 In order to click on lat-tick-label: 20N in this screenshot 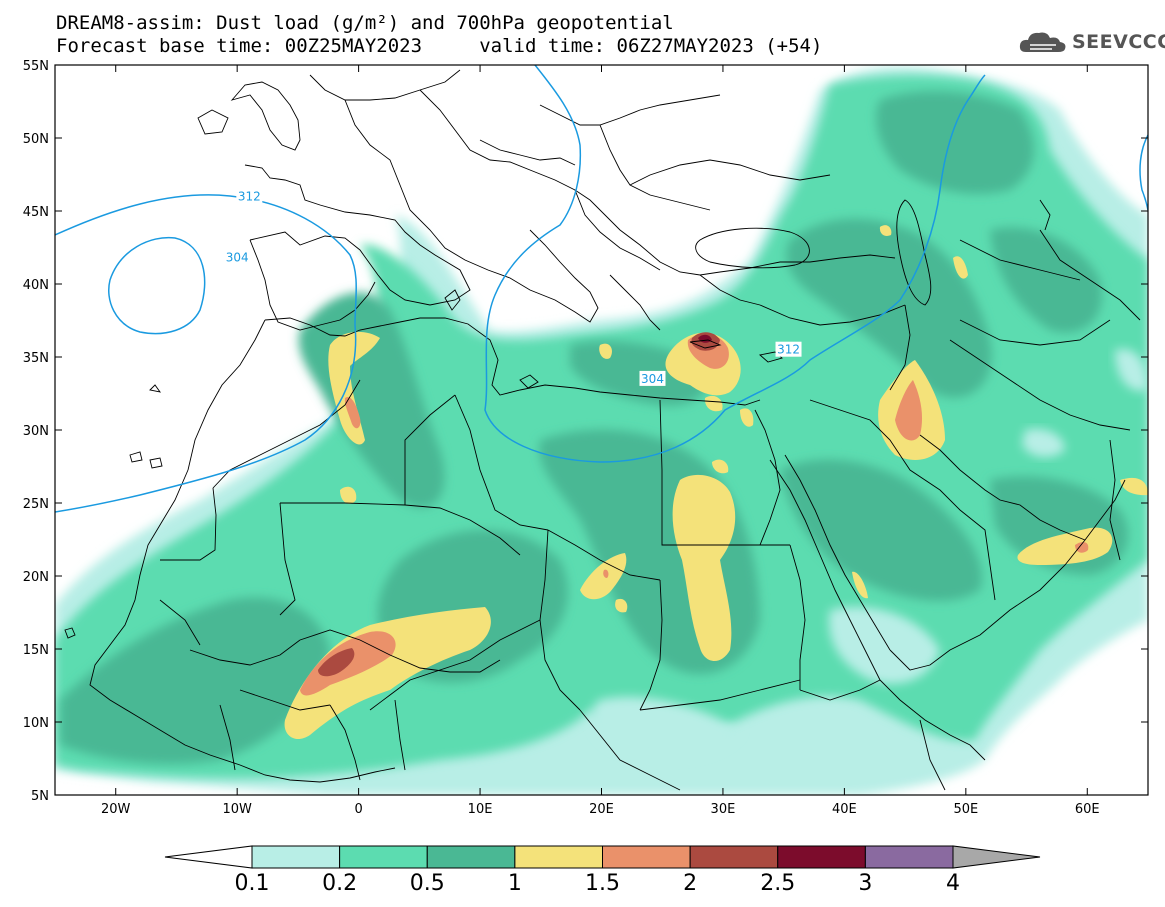, I will do `click(36, 577)`.